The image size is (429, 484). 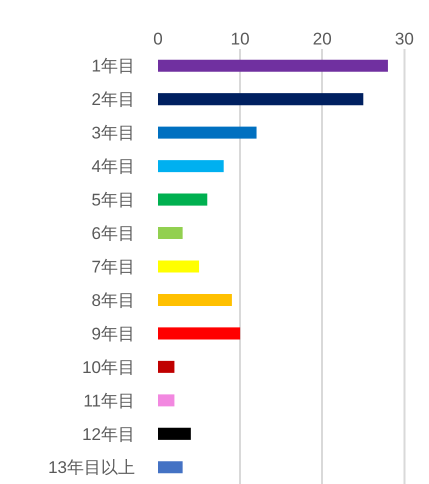 What do you see at coordinates (113, 200) in the screenshot?
I see `y-tick-label: 5年目` at bounding box center [113, 200].